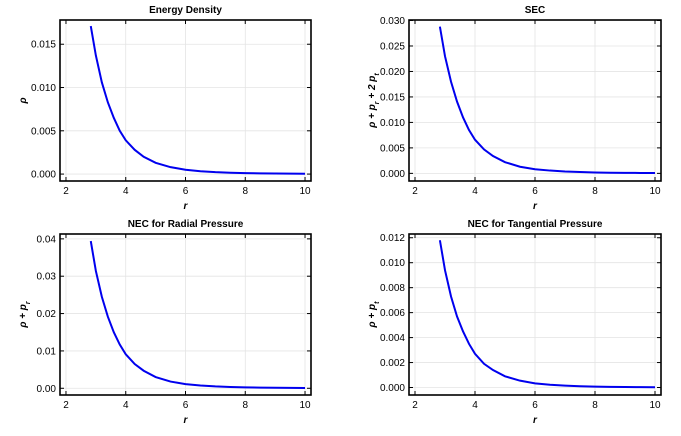 The width and height of the screenshot is (681, 436). What do you see at coordinates (374, 101) in the screenshot?
I see `y-axis-label: ρ + pr + 2 pt` at bounding box center [374, 101].